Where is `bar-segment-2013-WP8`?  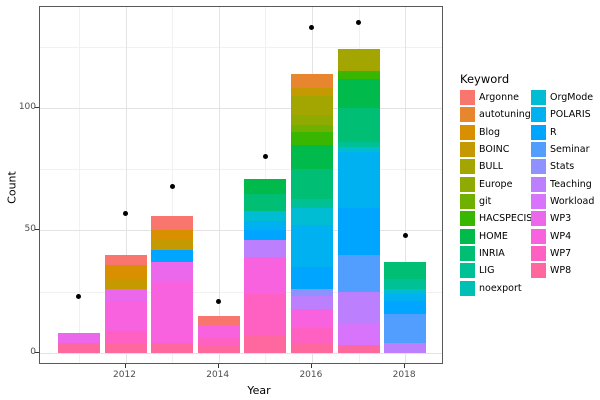 bar-segment-2013-WP8 is located at coordinates (172, 347).